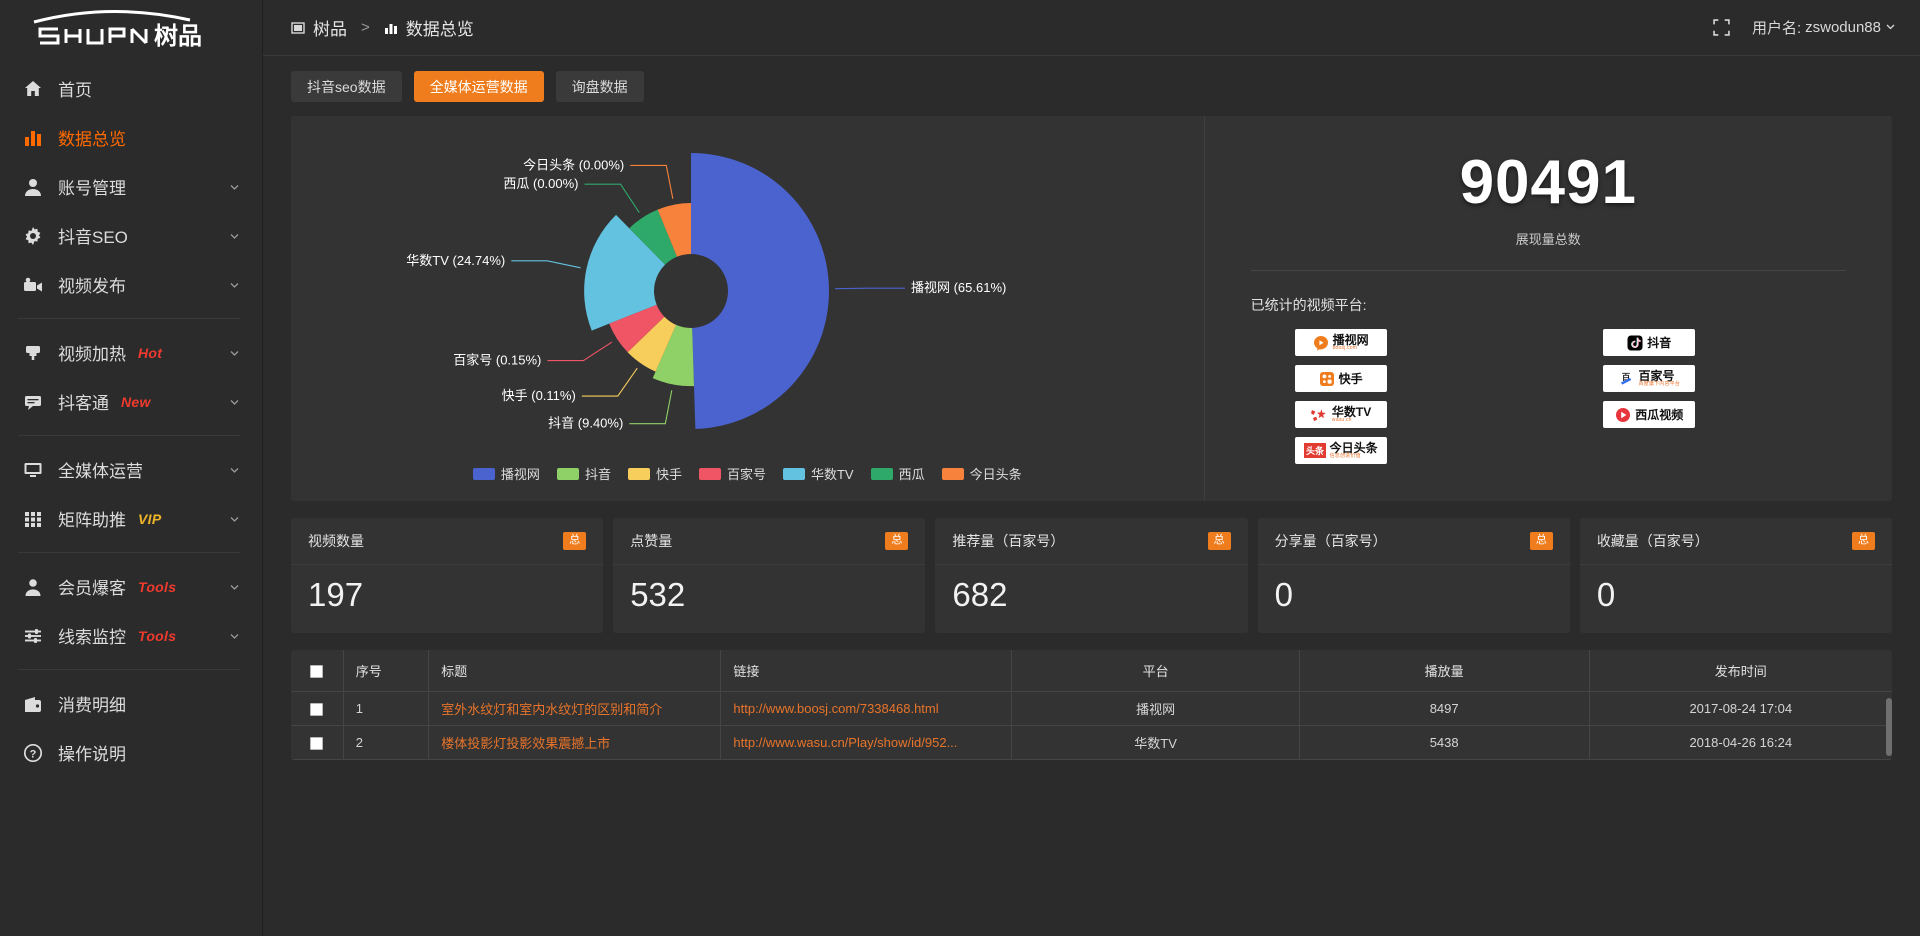  I want to click on table-header-plays: 播放量, so click(1444, 671).